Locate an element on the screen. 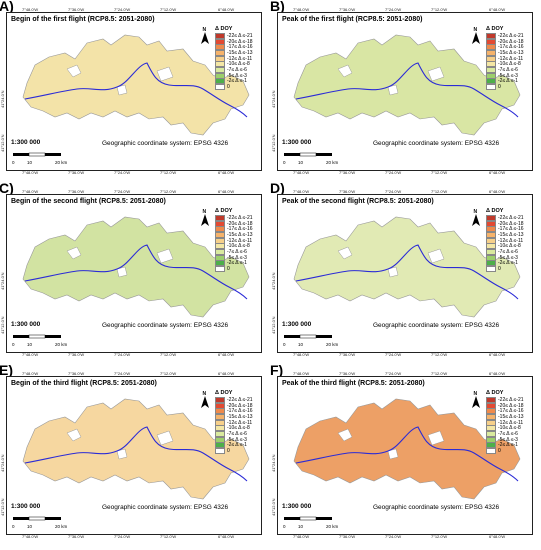 The height and width of the screenshot is (550, 541). legend-item: -17≤ Δ ≤-16 is located at coordinates (508, 229).